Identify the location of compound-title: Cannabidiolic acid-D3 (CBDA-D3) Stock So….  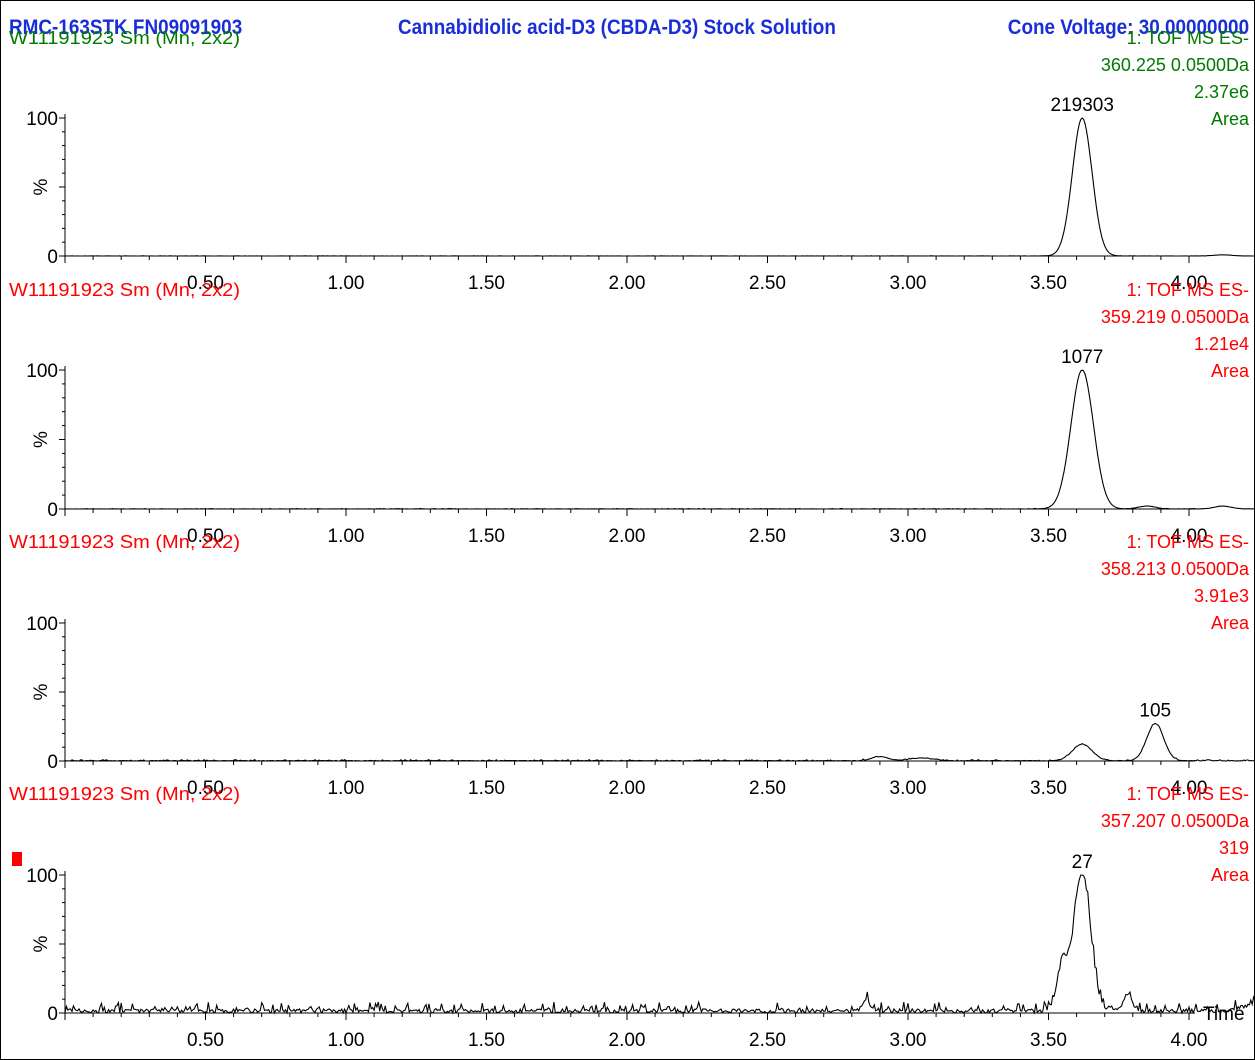
(617, 27).